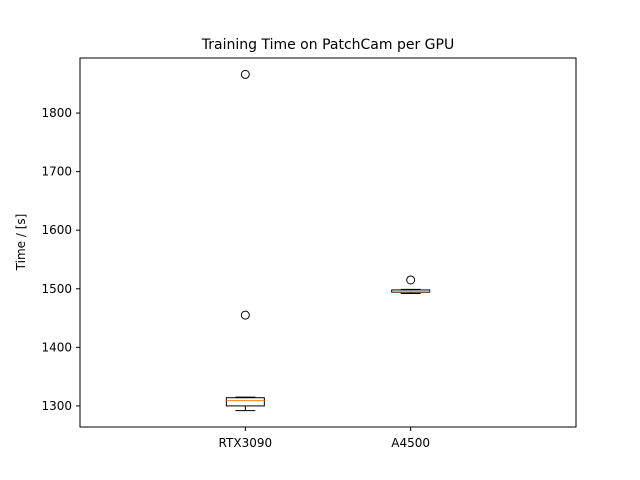  What do you see at coordinates (21, 243) in the screenshot?
I see `y-axis-label: Time / [s]` at bounding box center [21, 243].